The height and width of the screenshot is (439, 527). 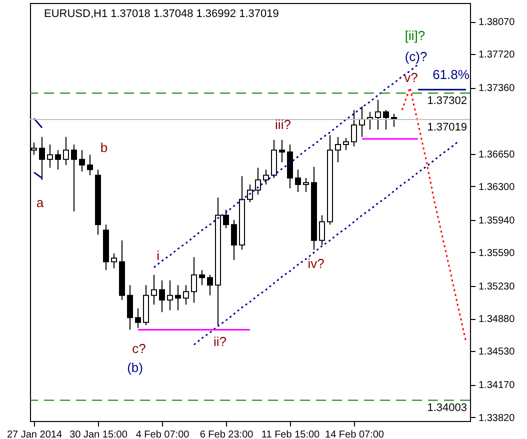 I want to click on y-tick-label: 1.36300, so click(x=497, y=187).